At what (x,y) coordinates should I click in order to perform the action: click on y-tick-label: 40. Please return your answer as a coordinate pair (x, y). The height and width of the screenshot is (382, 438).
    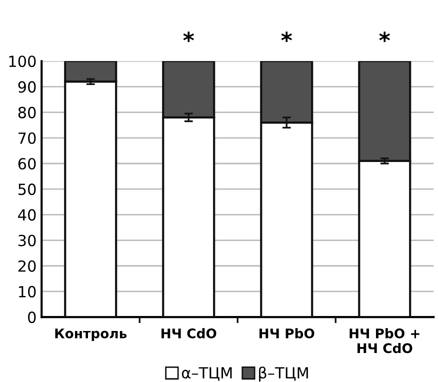
    Looking at the image, I should click on (27, 215).